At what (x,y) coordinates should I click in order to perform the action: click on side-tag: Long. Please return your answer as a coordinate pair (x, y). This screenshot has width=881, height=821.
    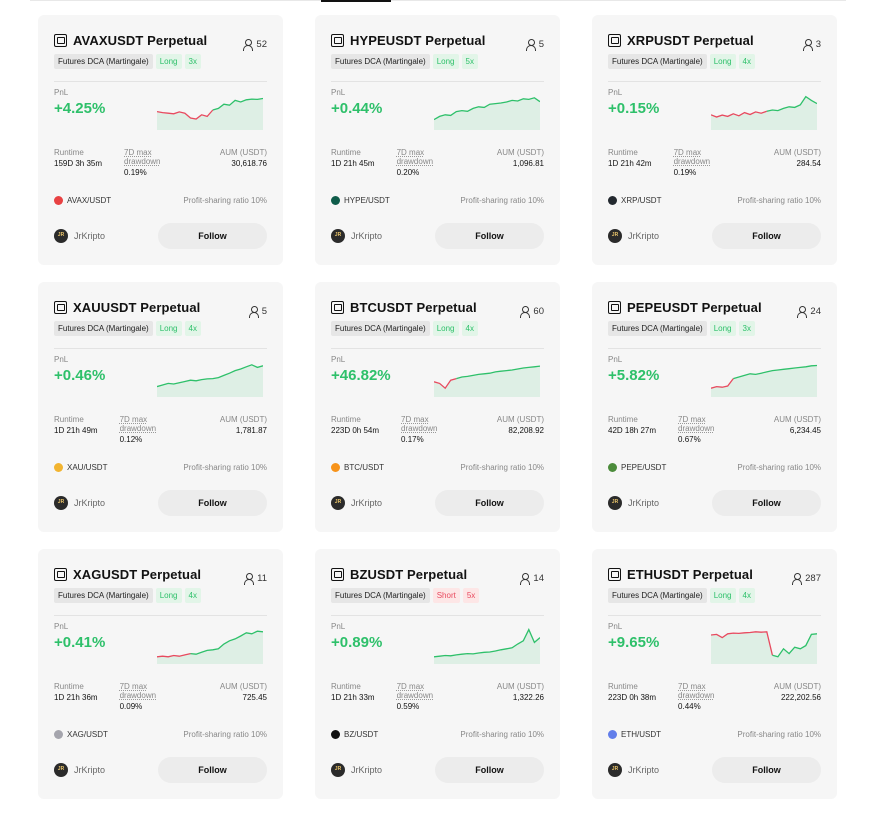
    Looking at the image, I should click on (168, 61).